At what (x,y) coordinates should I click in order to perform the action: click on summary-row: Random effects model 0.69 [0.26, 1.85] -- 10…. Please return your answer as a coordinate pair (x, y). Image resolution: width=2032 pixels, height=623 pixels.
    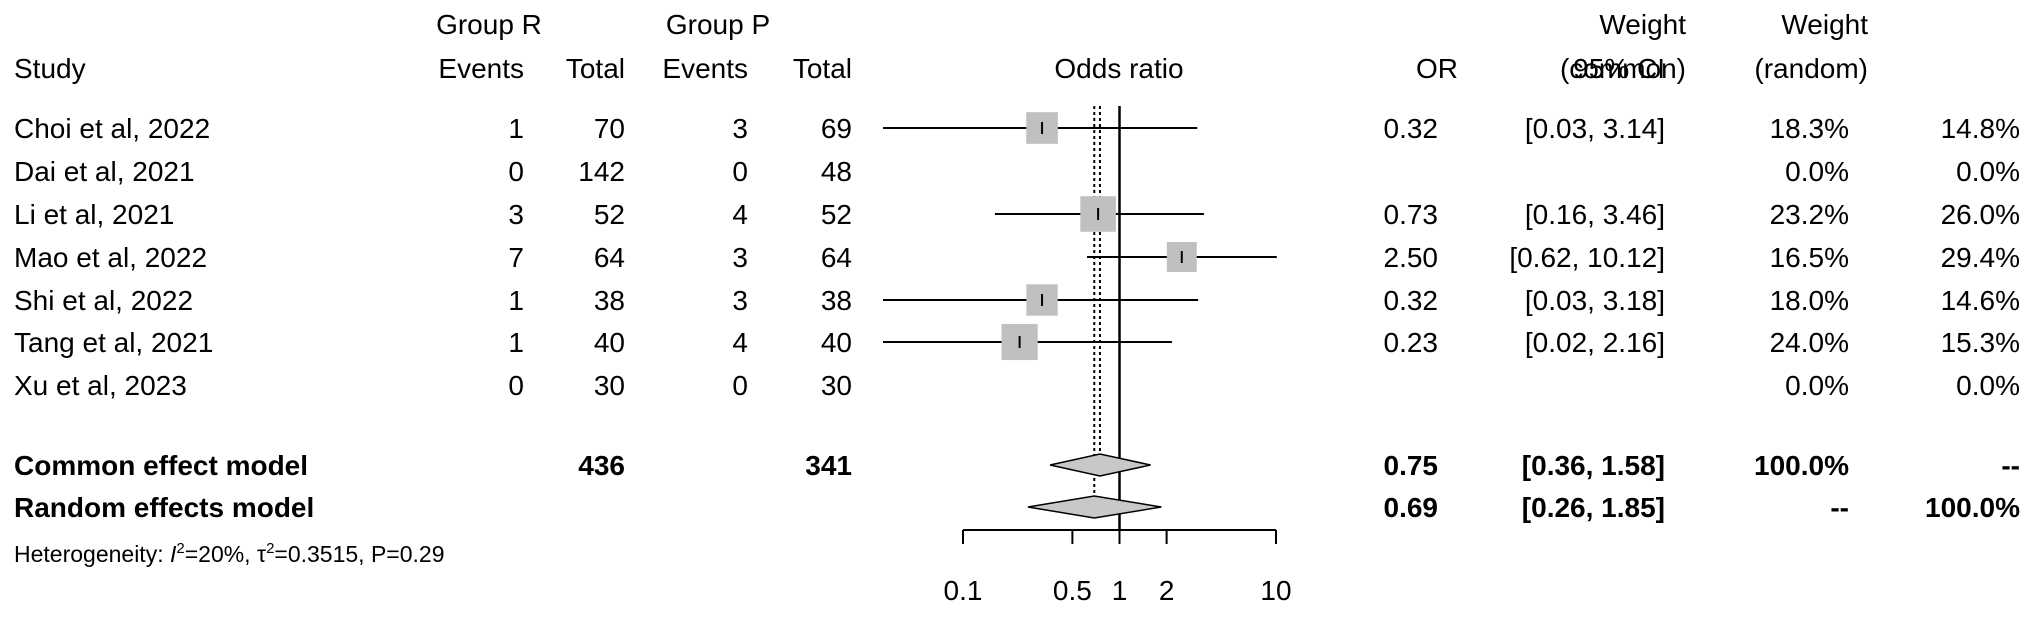
    Looking at the image, I should click on (1017, 507).